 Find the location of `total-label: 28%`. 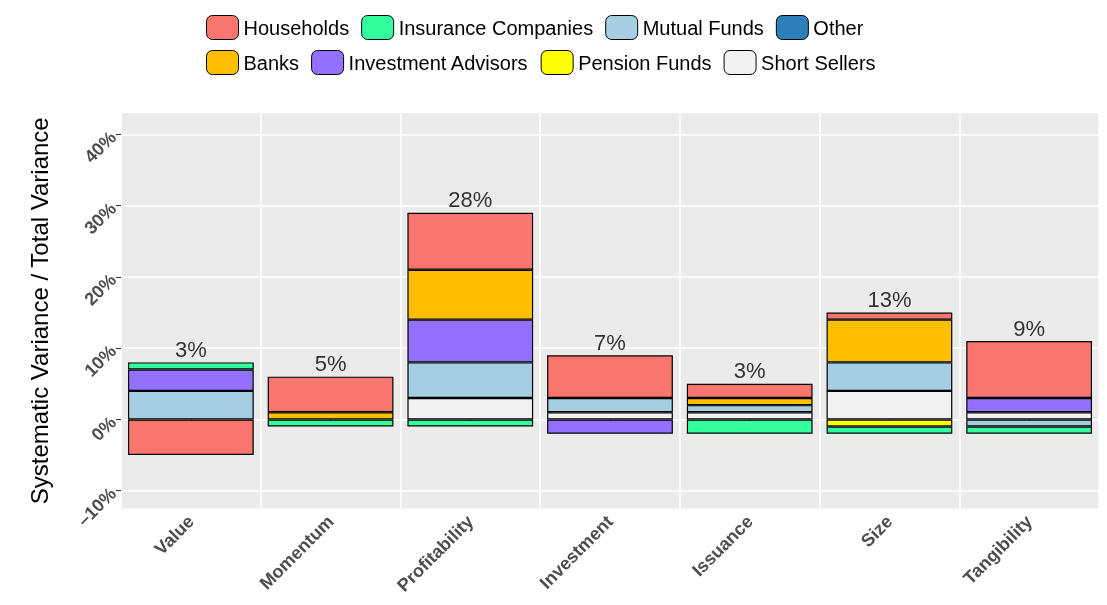

total-label: 28% is located at coordinates (470, 200).